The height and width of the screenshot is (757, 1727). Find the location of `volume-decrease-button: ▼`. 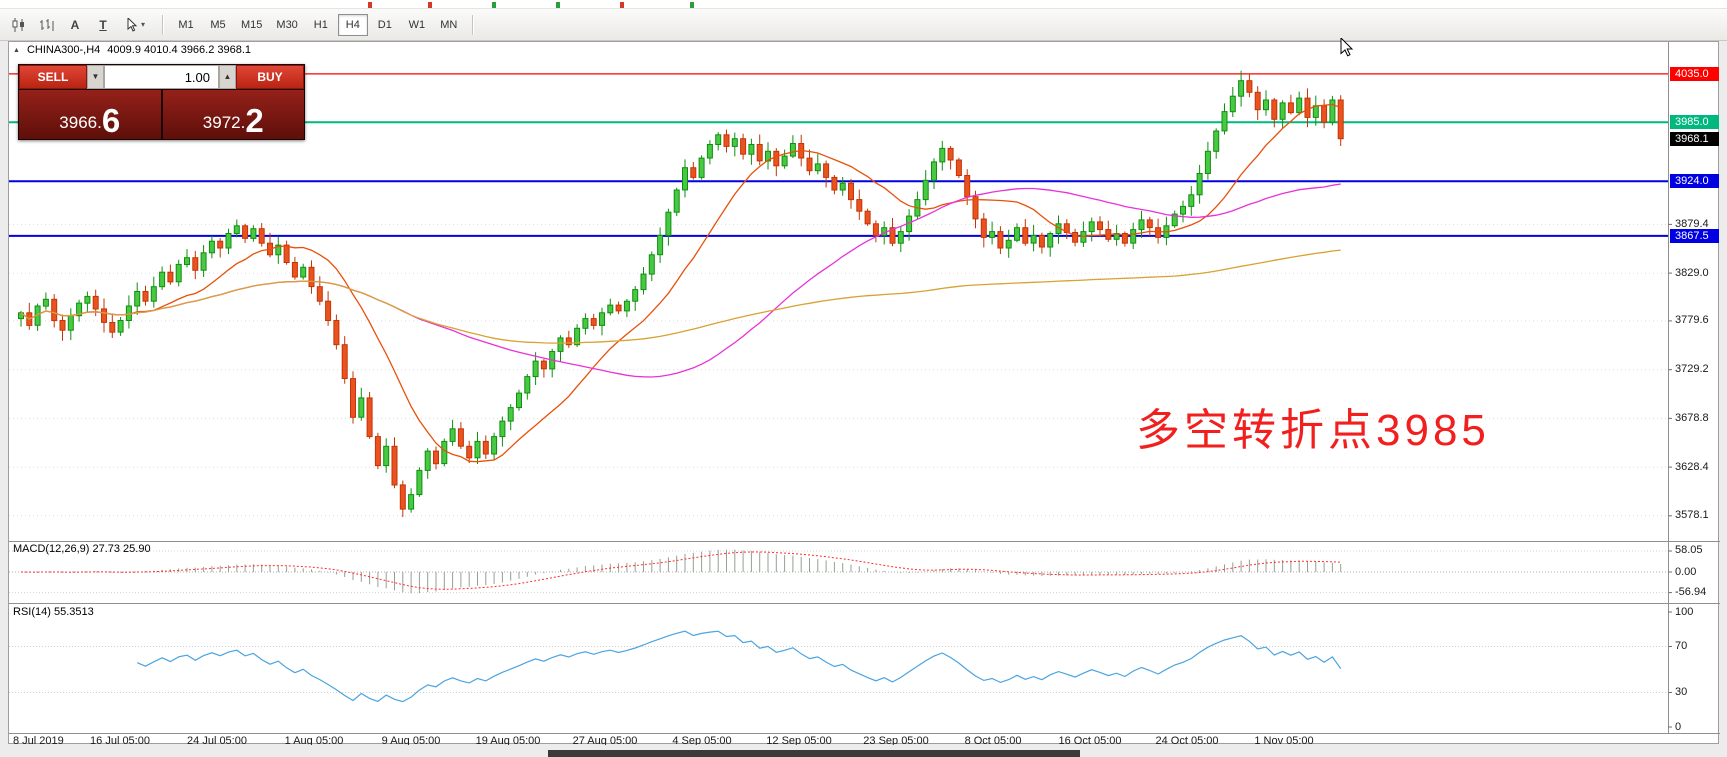

volume-decrease-button: ▼ is located at coordinates (95, 77).